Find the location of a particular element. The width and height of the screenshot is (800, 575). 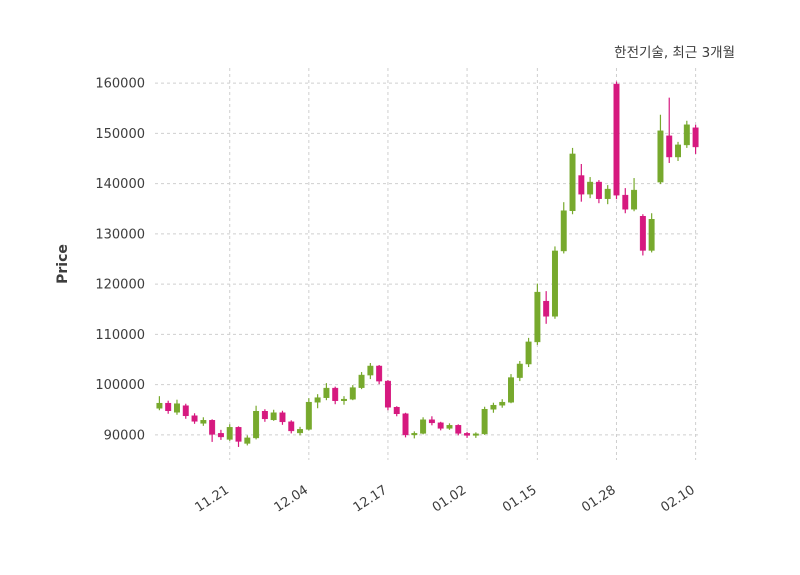

y-tick-label: 140000 is located at coordinates (120, 184).